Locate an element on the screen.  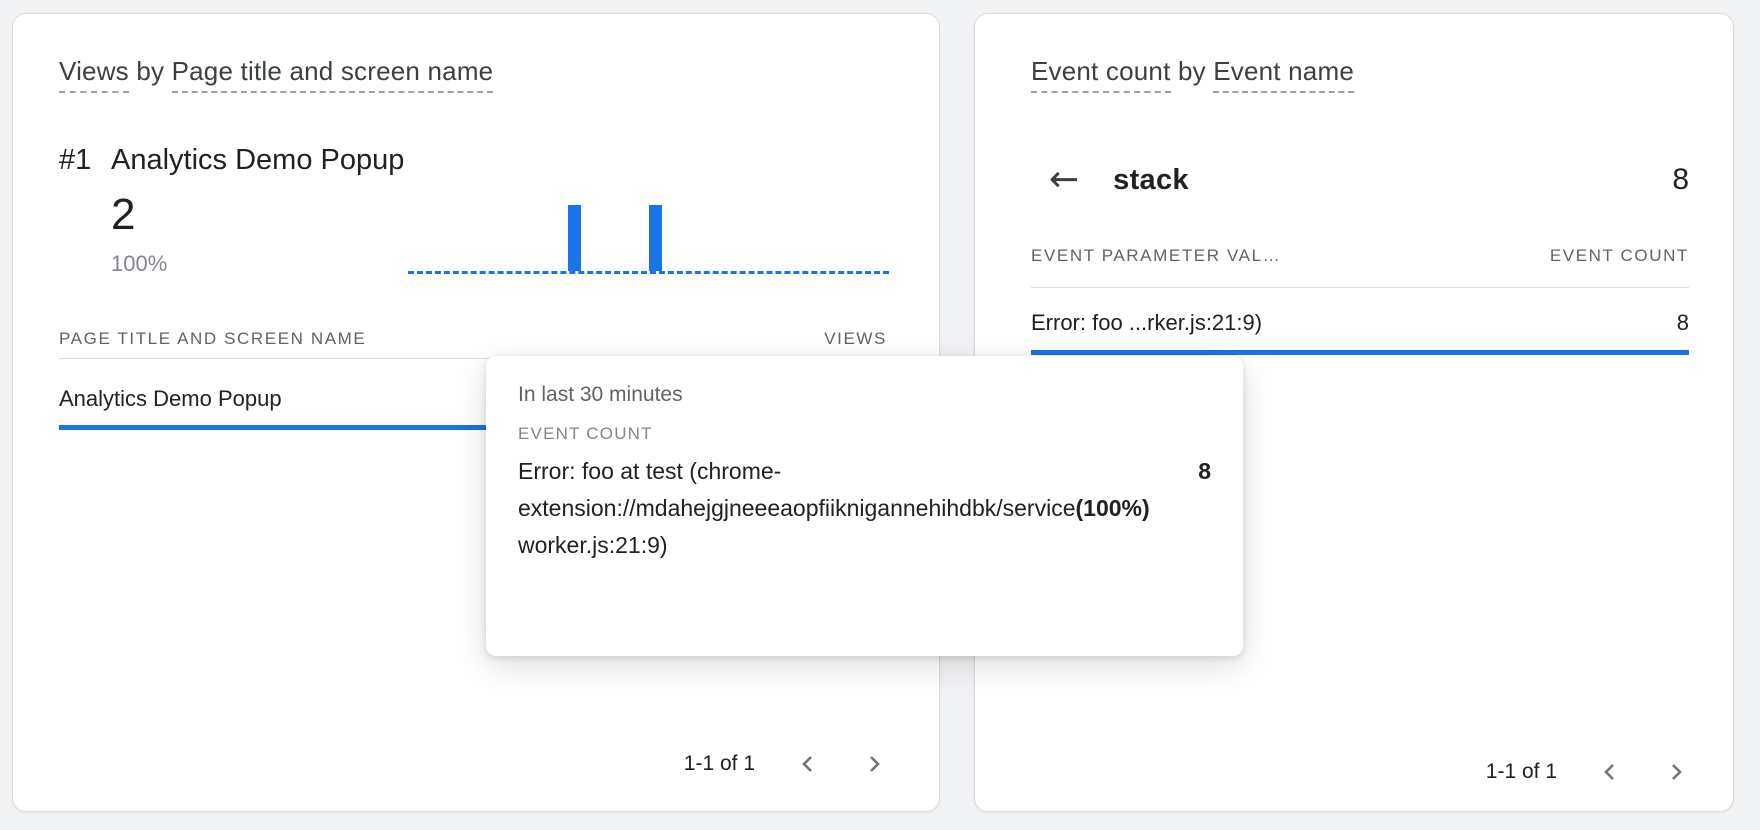
right-card-title: Event count by Event name is located at coordinates (1192, 74).